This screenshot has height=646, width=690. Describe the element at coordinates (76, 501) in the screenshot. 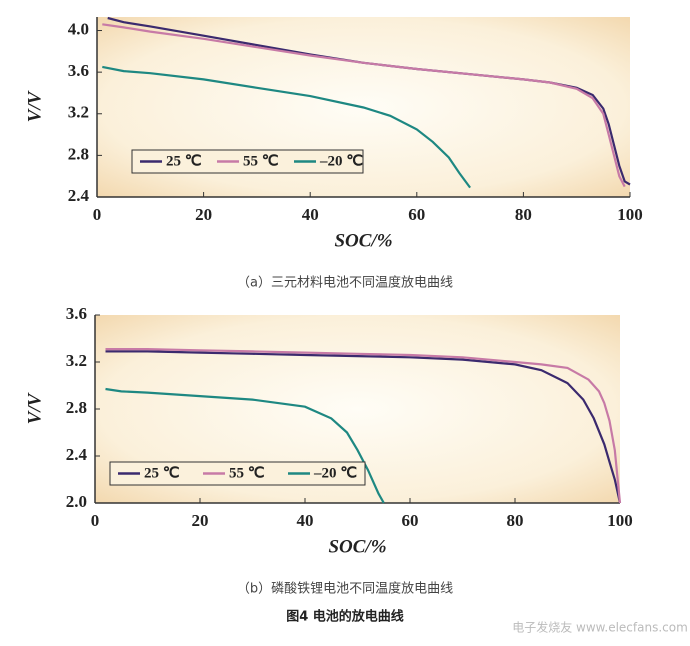

I see `y-tick-label: 2.0` at that location.